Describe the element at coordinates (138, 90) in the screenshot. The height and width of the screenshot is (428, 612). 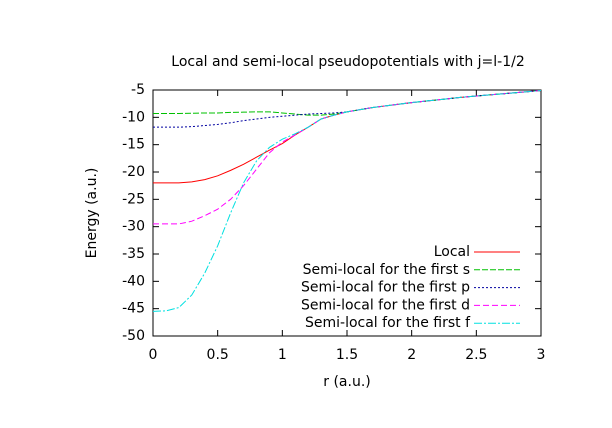
I see `y-tick-label: -5` at that location.